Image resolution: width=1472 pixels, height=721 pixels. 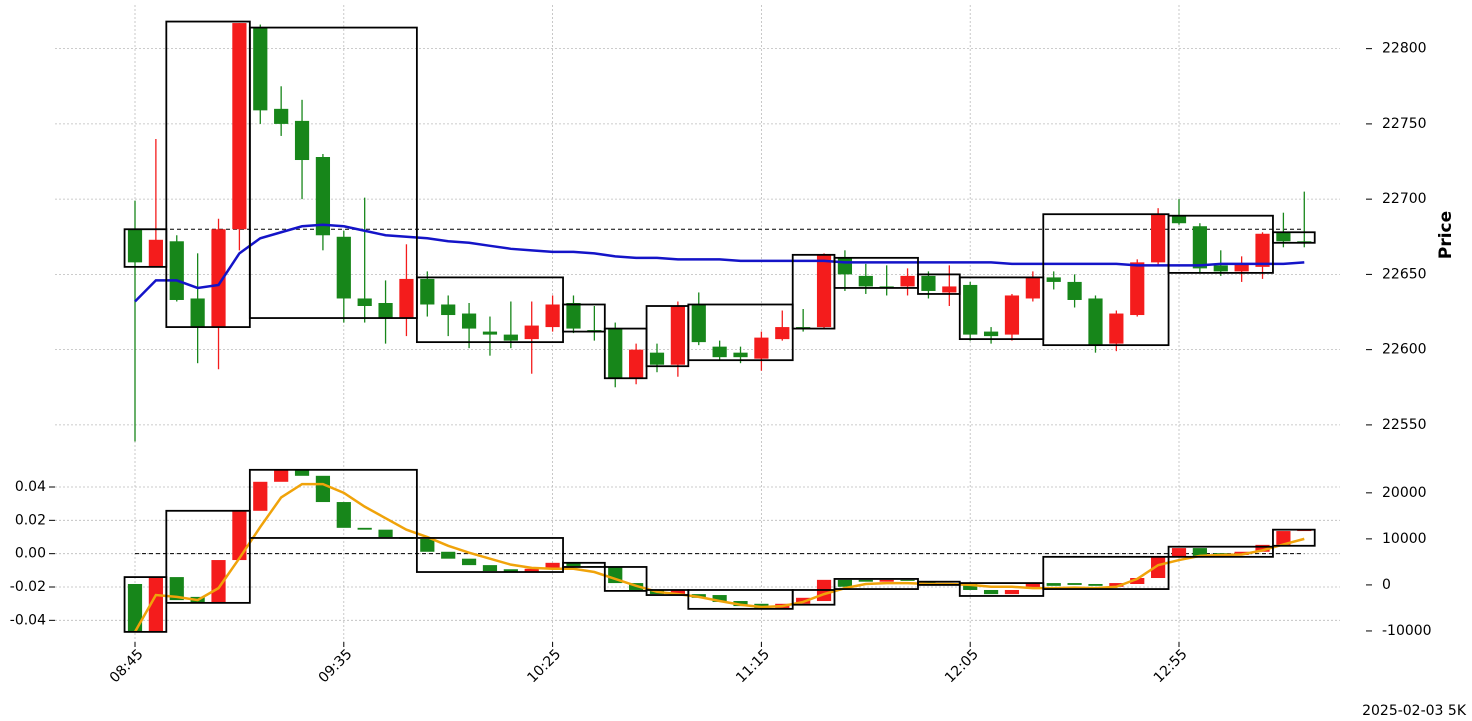 I want to click on x-tick-label: 12:05, so click(x=962, y=666).